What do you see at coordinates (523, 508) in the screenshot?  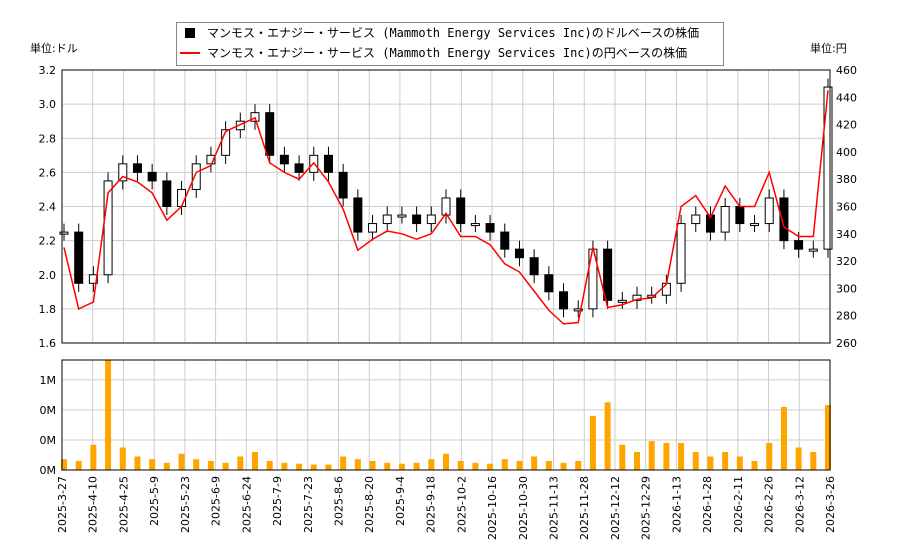 I see `x-tick-label: 2025-10-30` at bounding box center [523, 508].